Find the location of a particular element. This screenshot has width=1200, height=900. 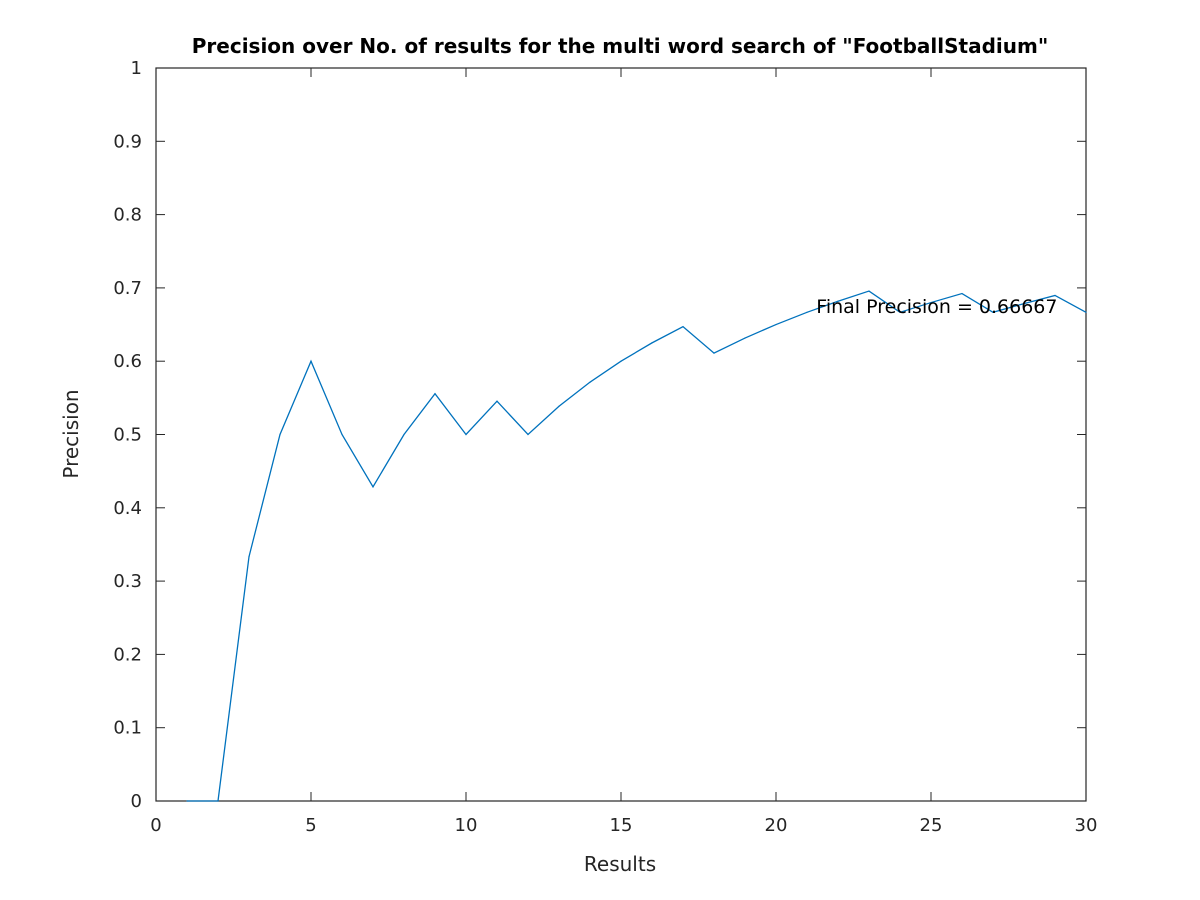

y-tick-label: 0.1 is located at coordinates (127, 728).